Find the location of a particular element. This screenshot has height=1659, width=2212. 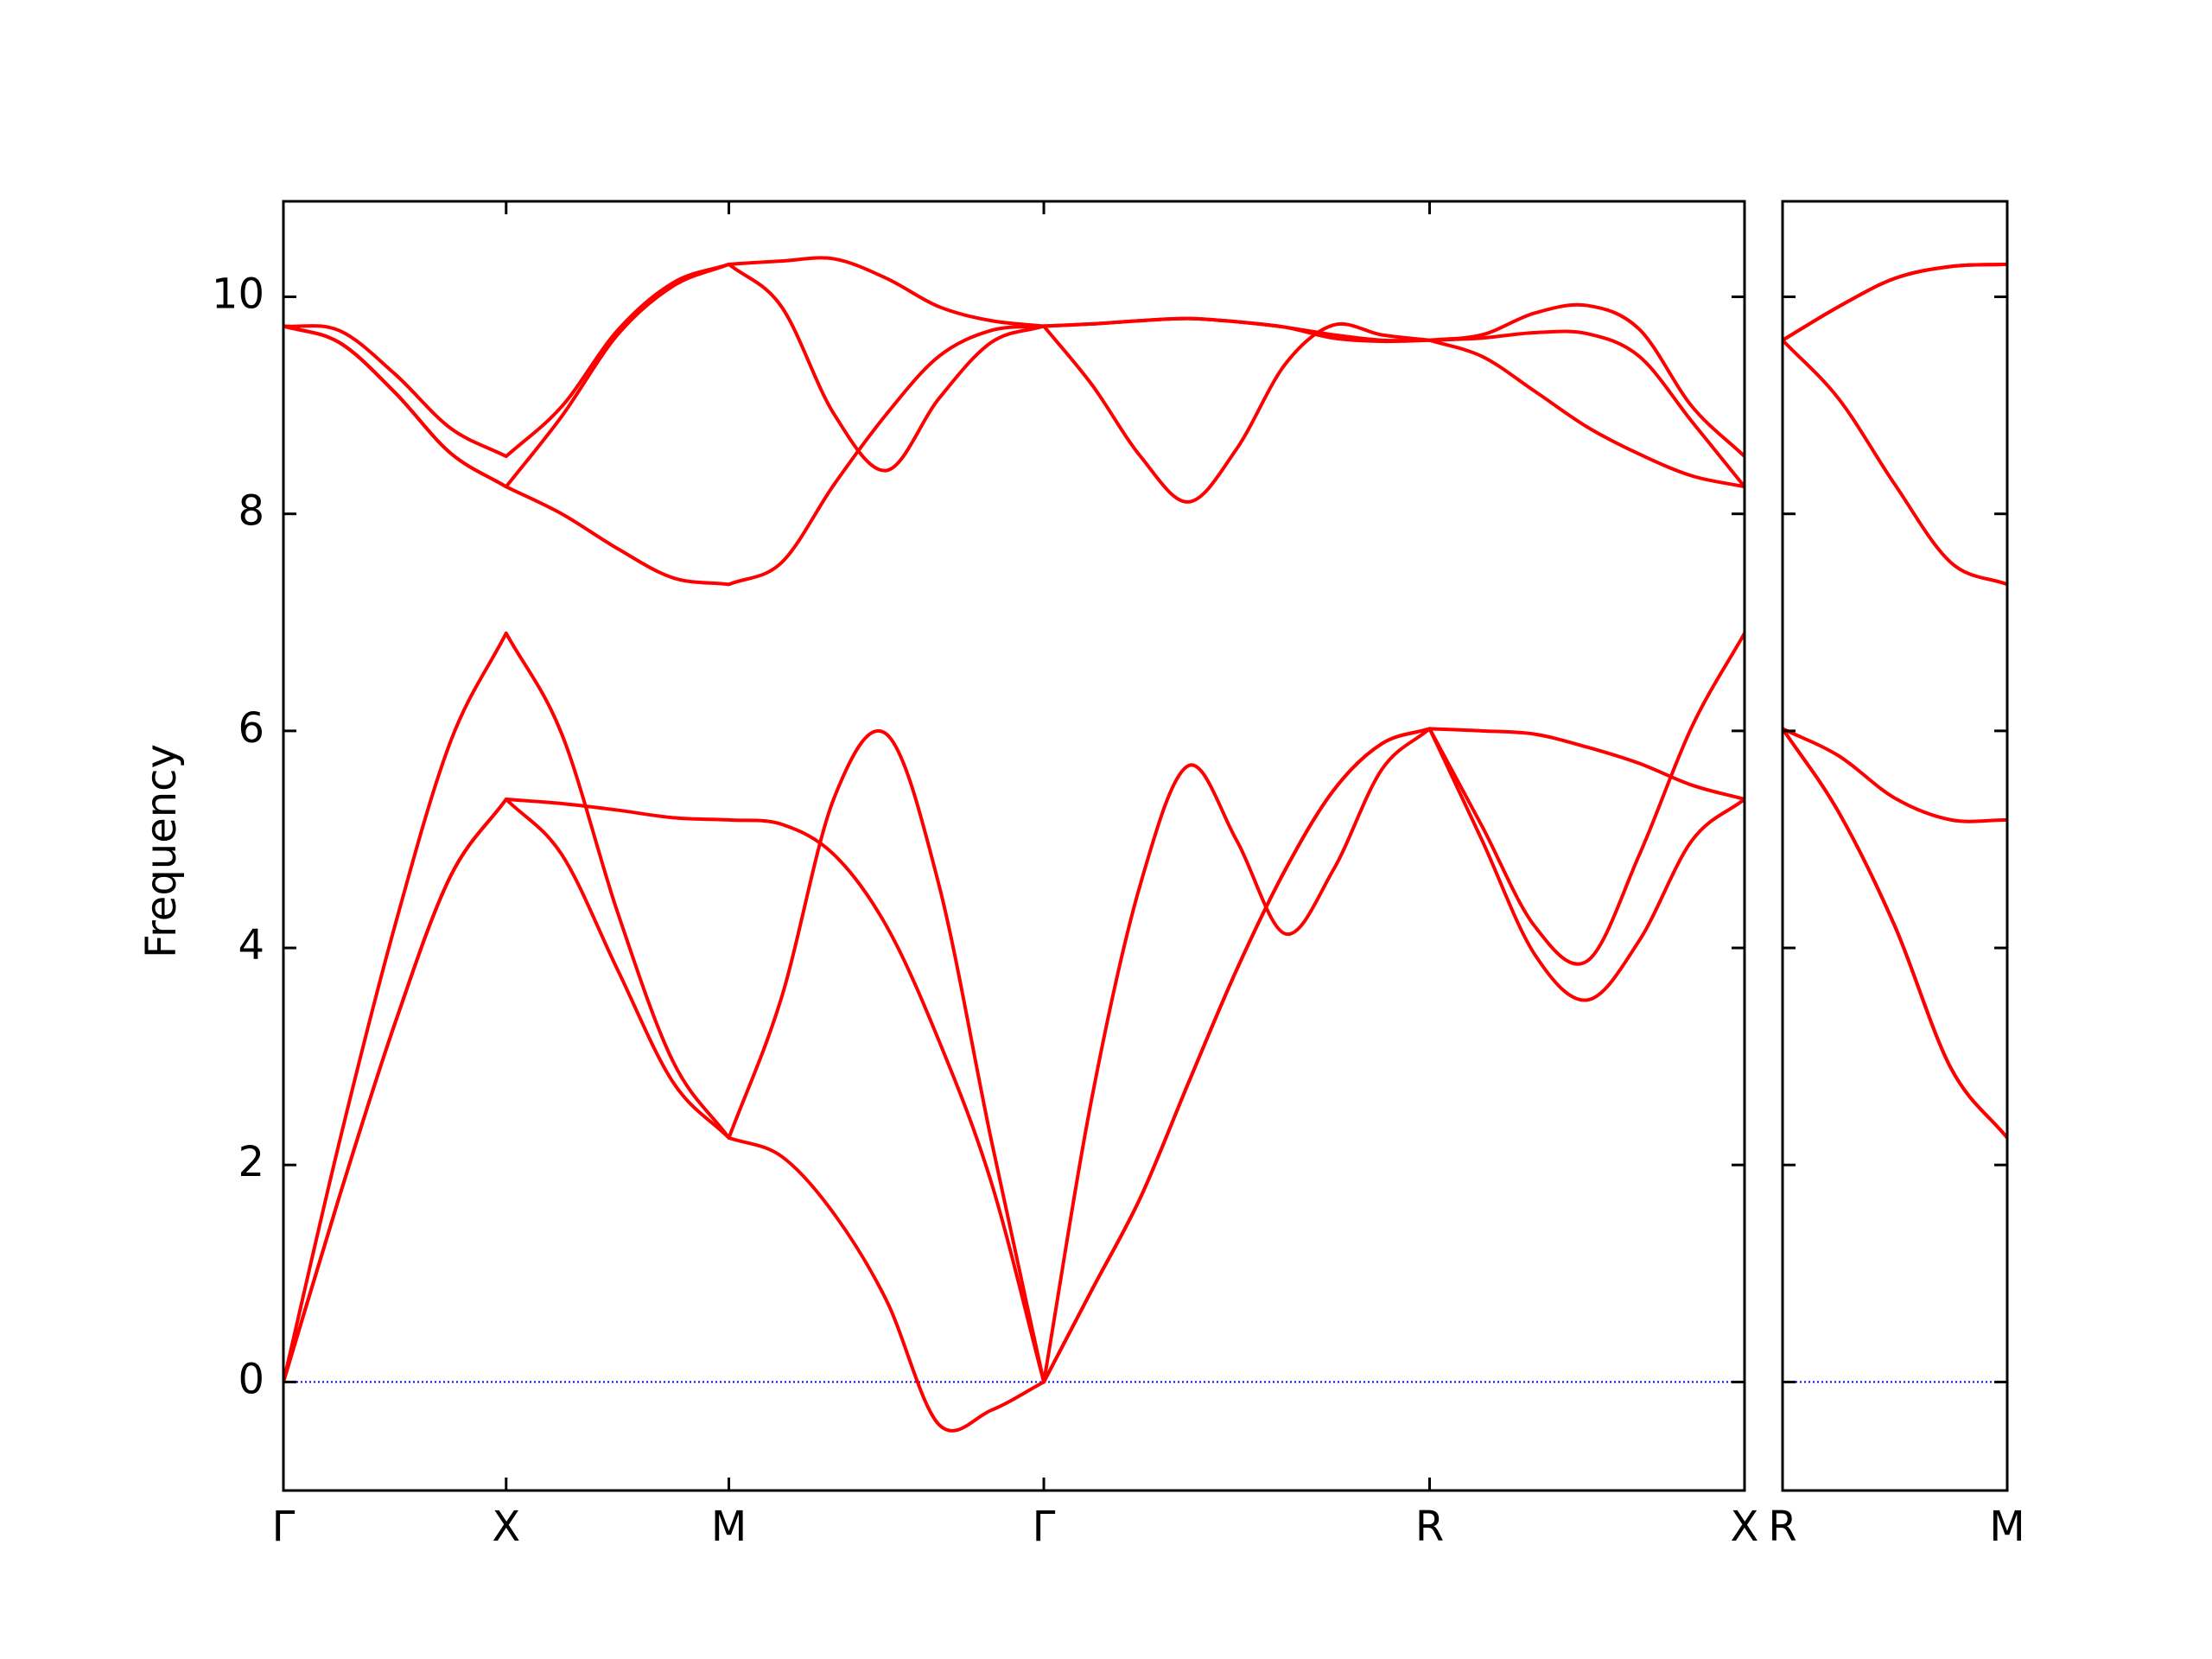

y-tick-label: 6 is located at coordinates (251, 728).